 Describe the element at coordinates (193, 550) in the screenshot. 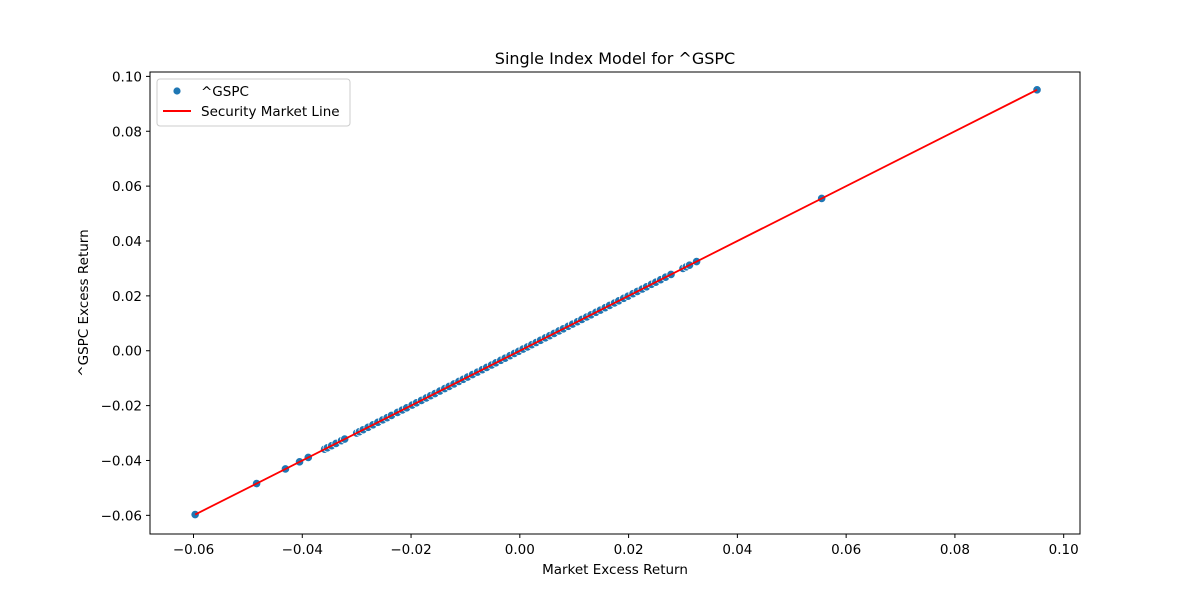

I see `x-tick-label: −0.06` at that location.